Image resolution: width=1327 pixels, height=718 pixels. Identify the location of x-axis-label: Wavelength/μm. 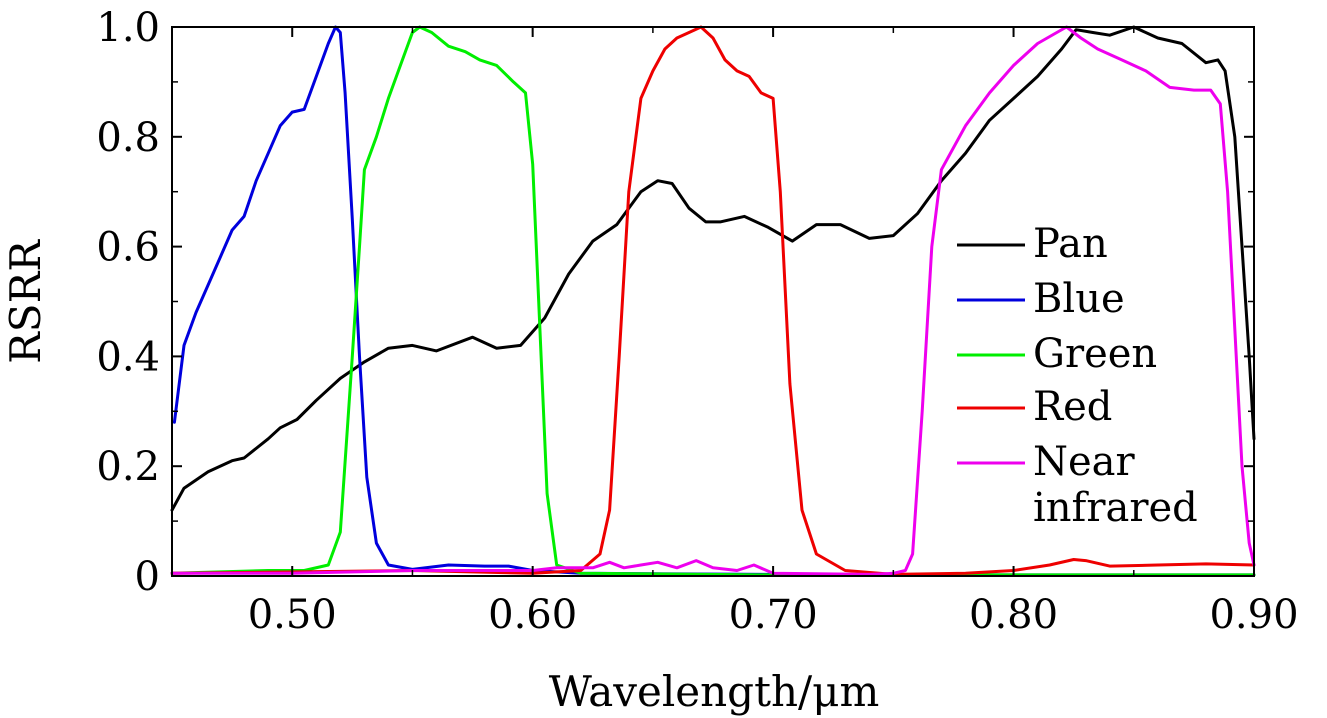
(714, 691).